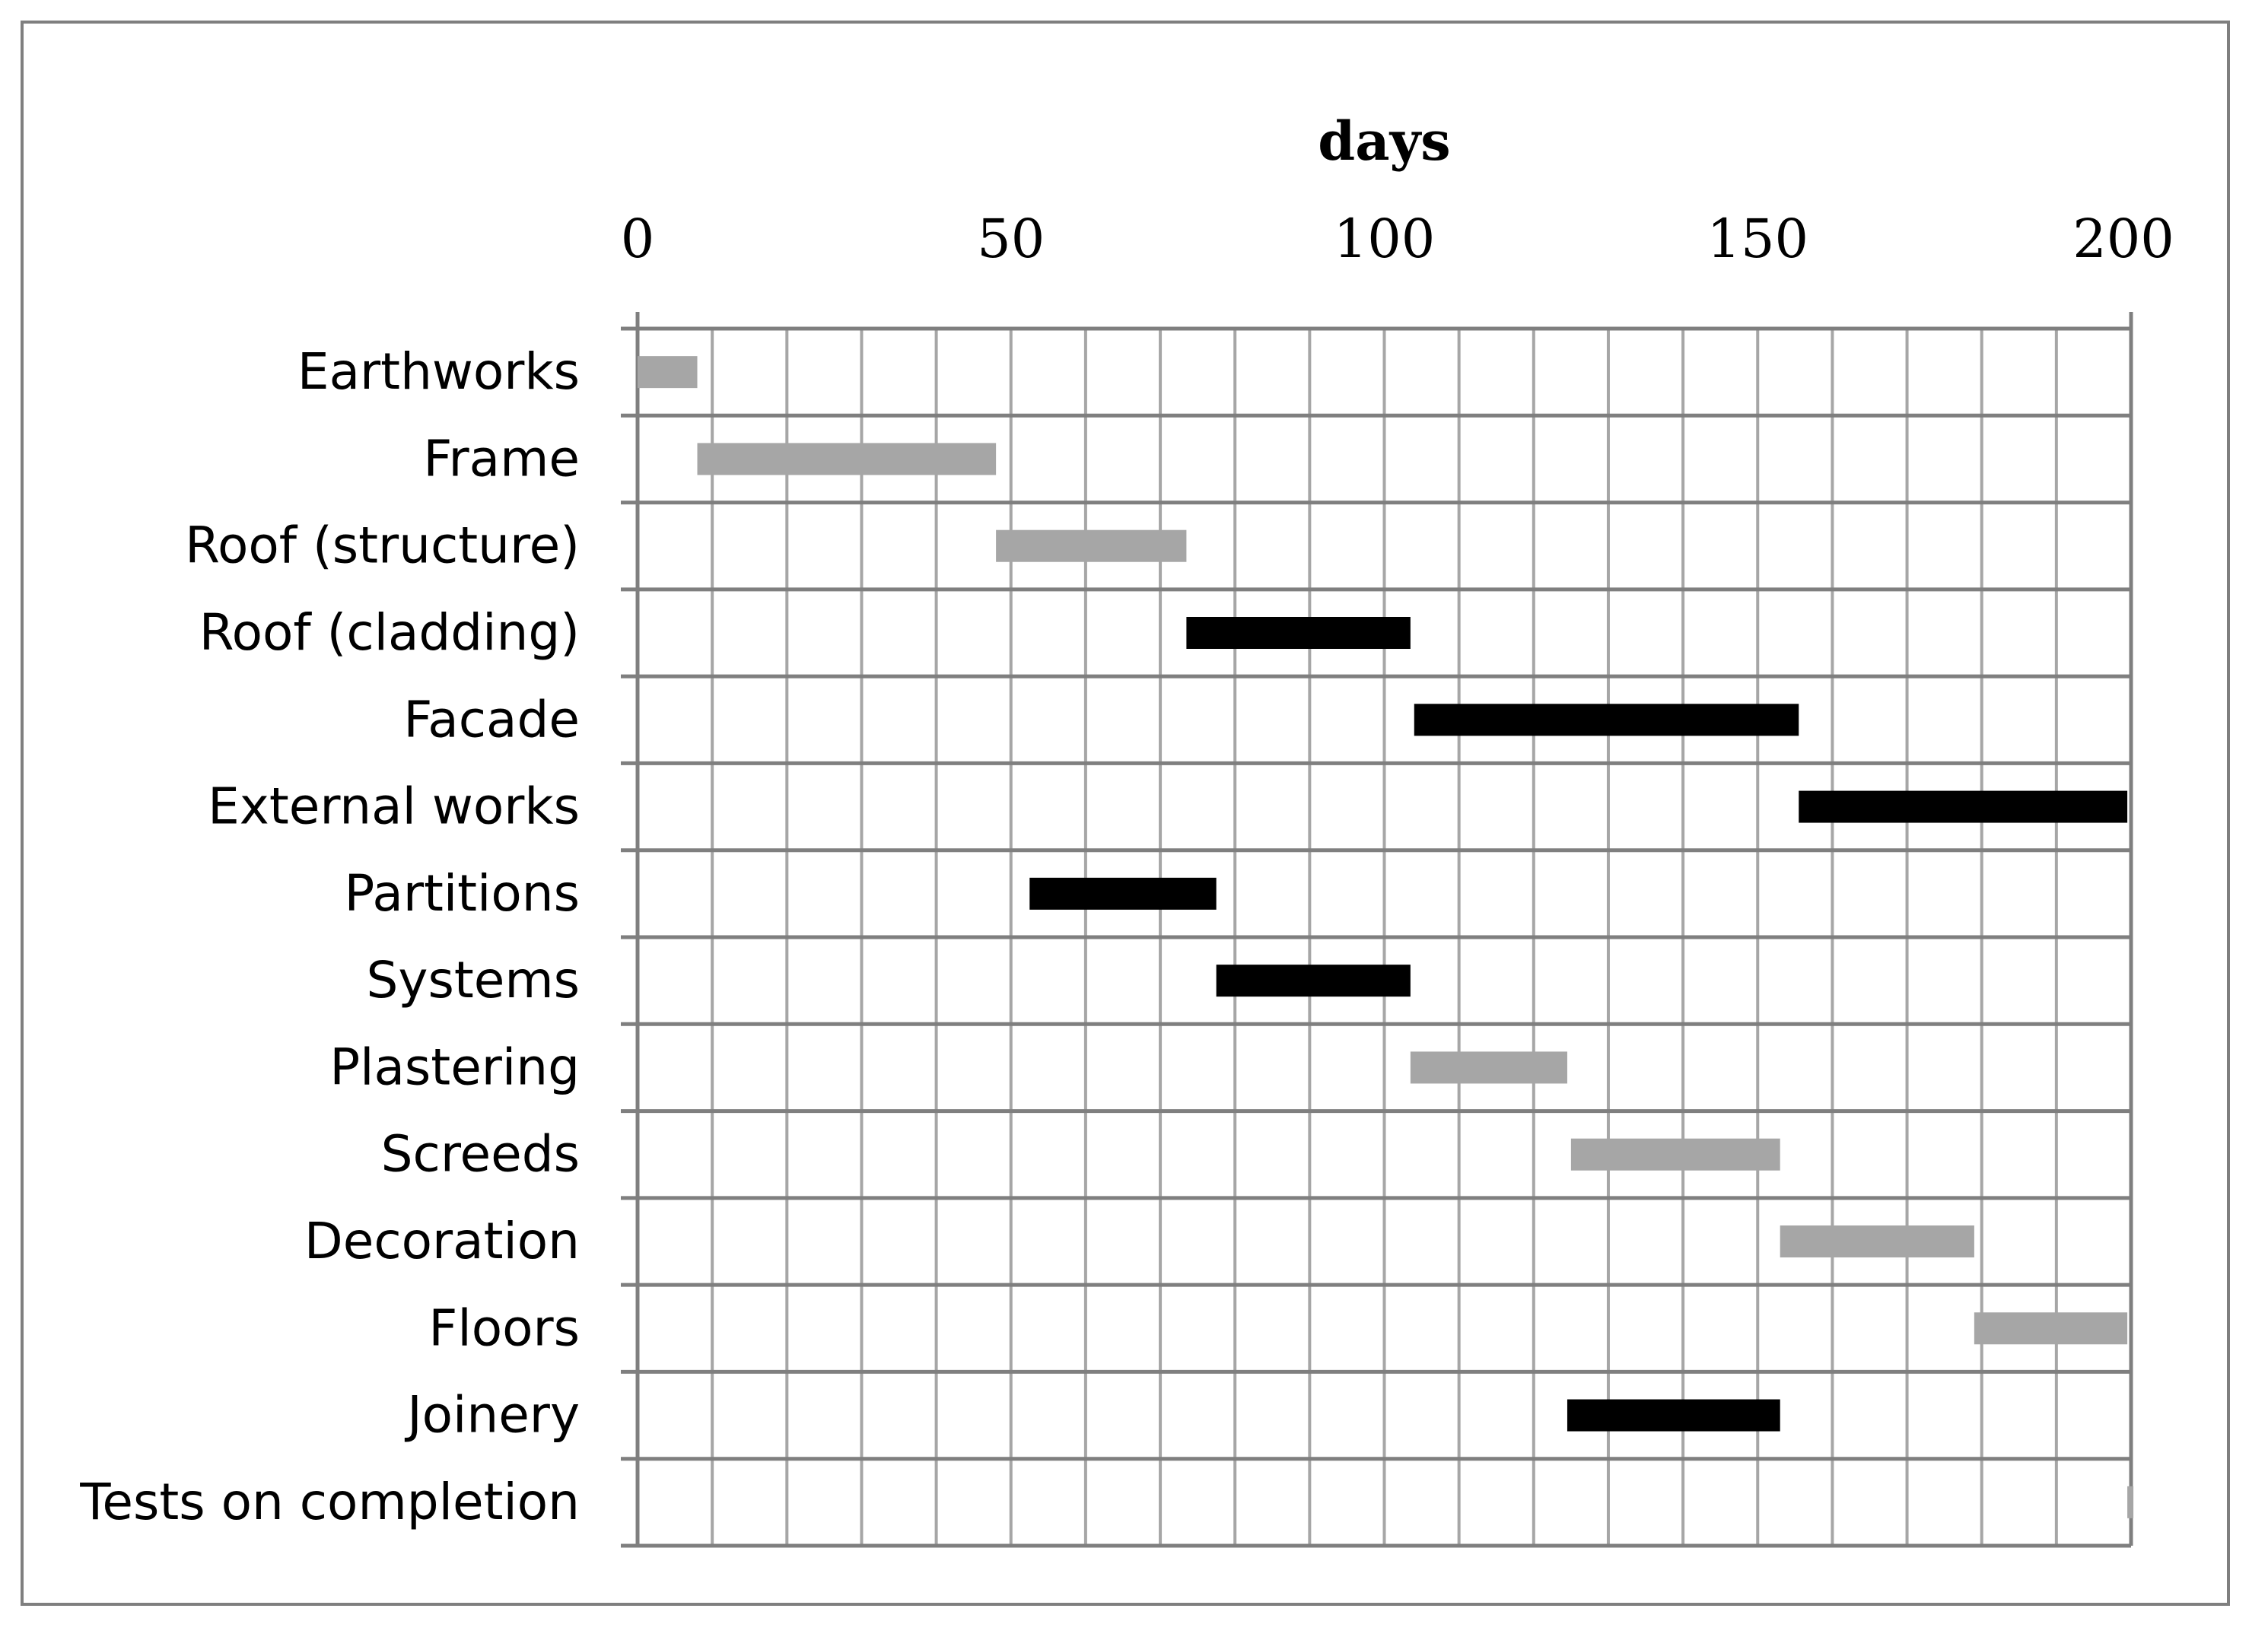 The width and height of the screenshot is (2268, 1637). I want to click on x-tick-label: 50, so click(1011, 239).